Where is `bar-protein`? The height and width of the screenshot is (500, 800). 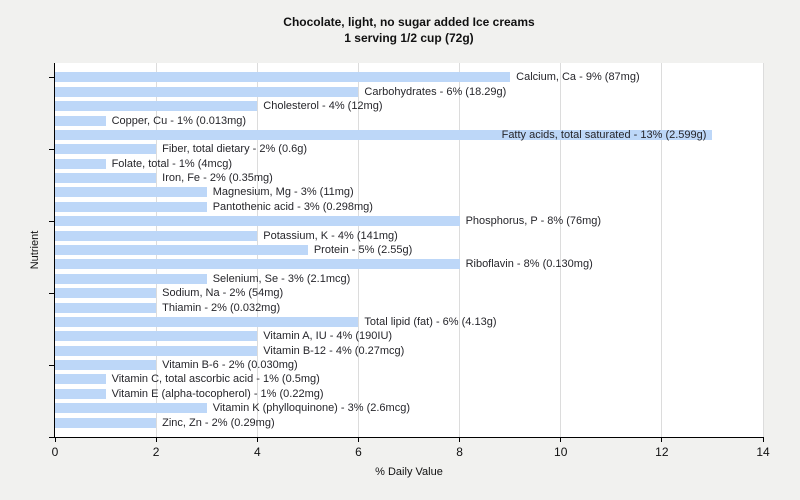
bar-protein is located at coordinates (181, 250).